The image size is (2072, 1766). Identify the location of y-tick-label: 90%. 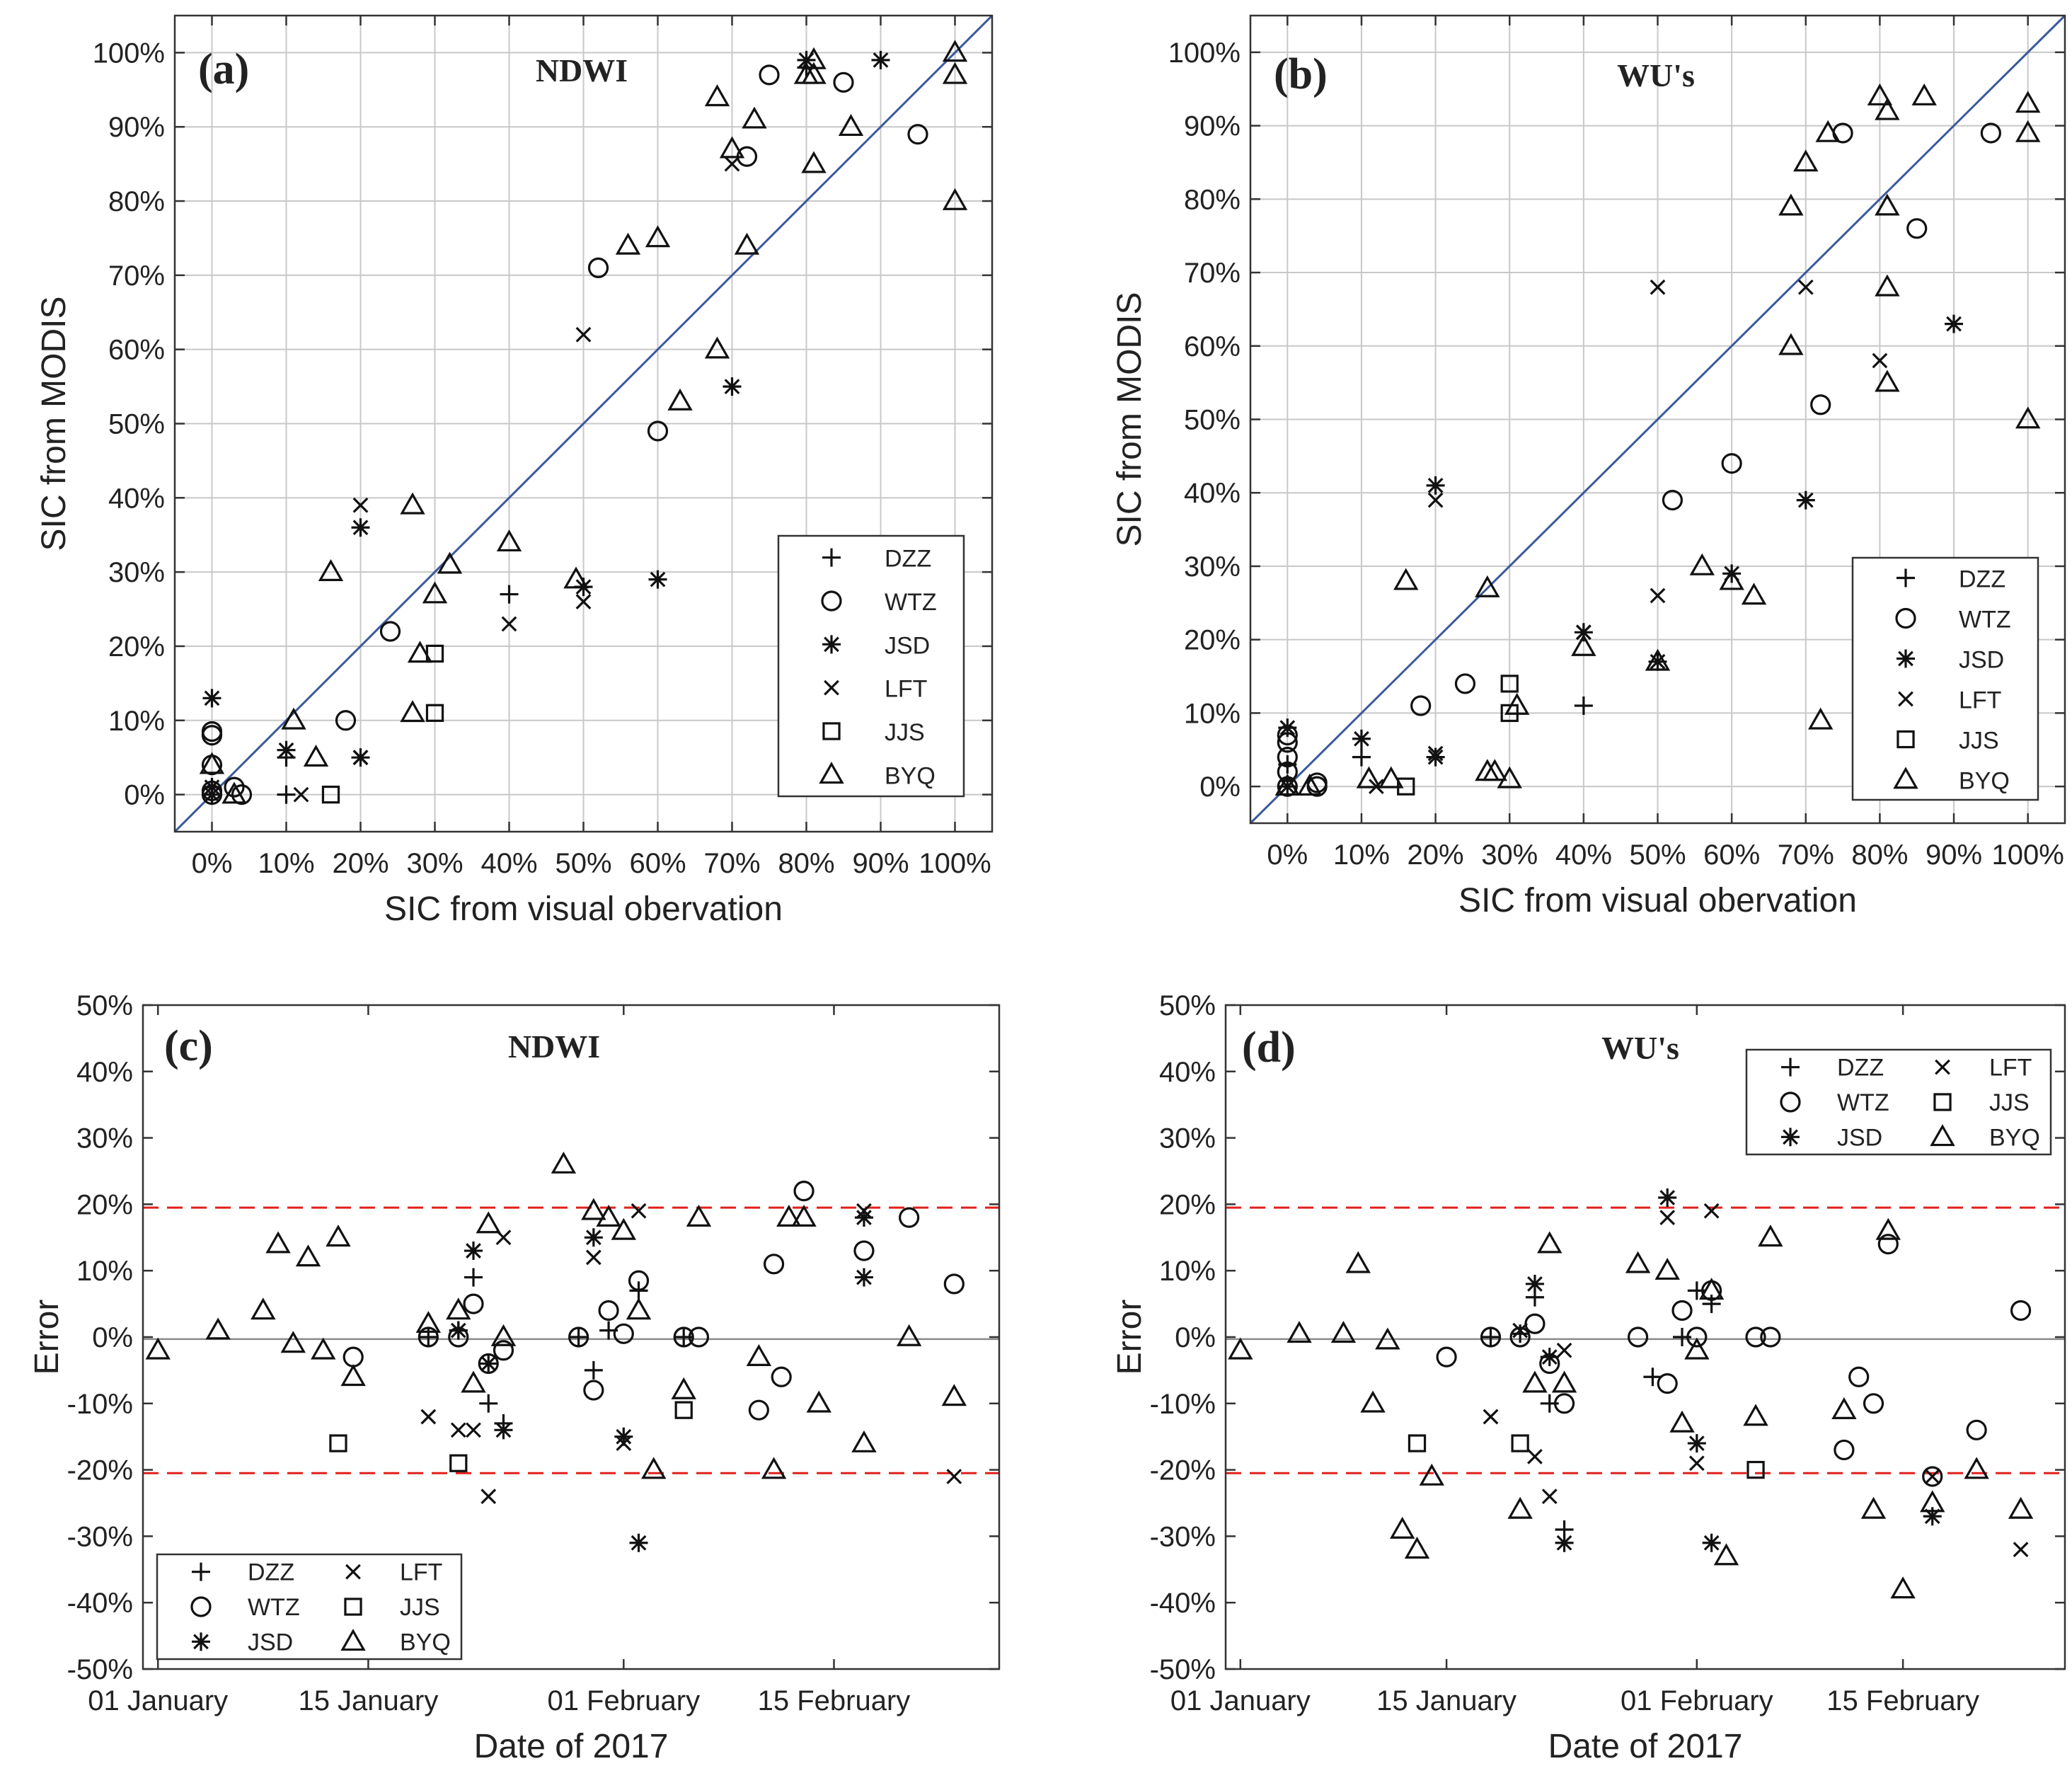
(136, 127).